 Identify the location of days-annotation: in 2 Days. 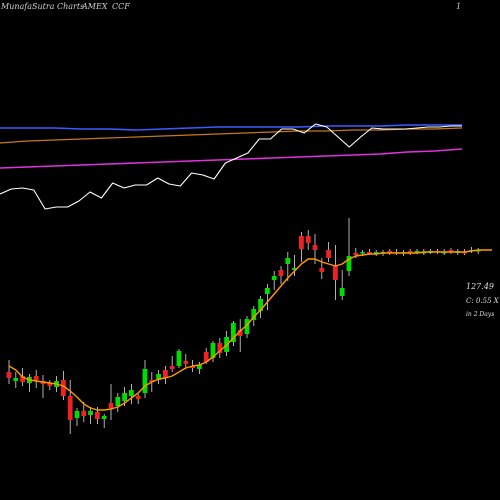
(480, 314).